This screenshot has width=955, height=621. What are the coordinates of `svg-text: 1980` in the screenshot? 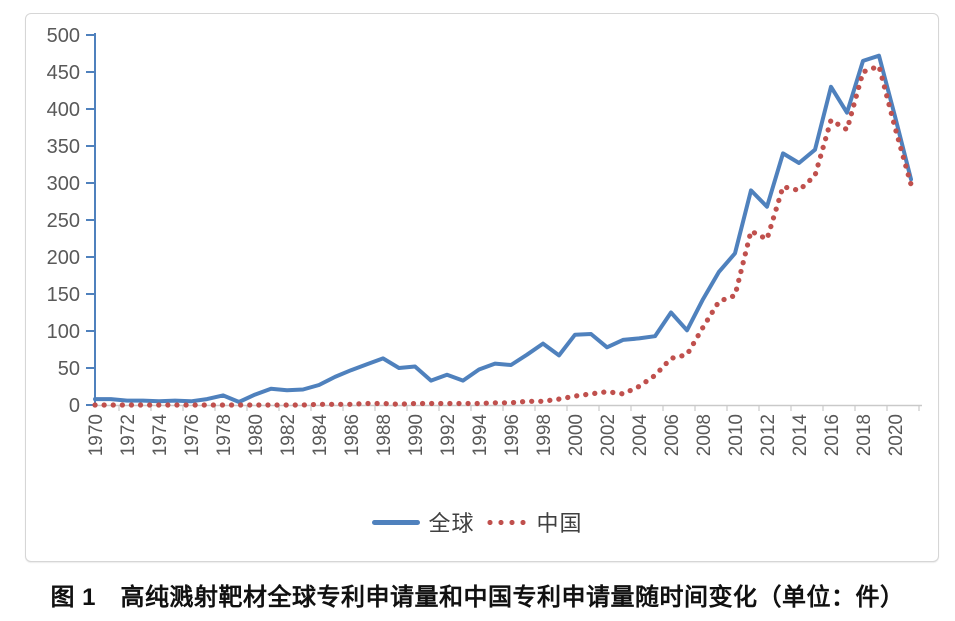 It's located at (256, 435).